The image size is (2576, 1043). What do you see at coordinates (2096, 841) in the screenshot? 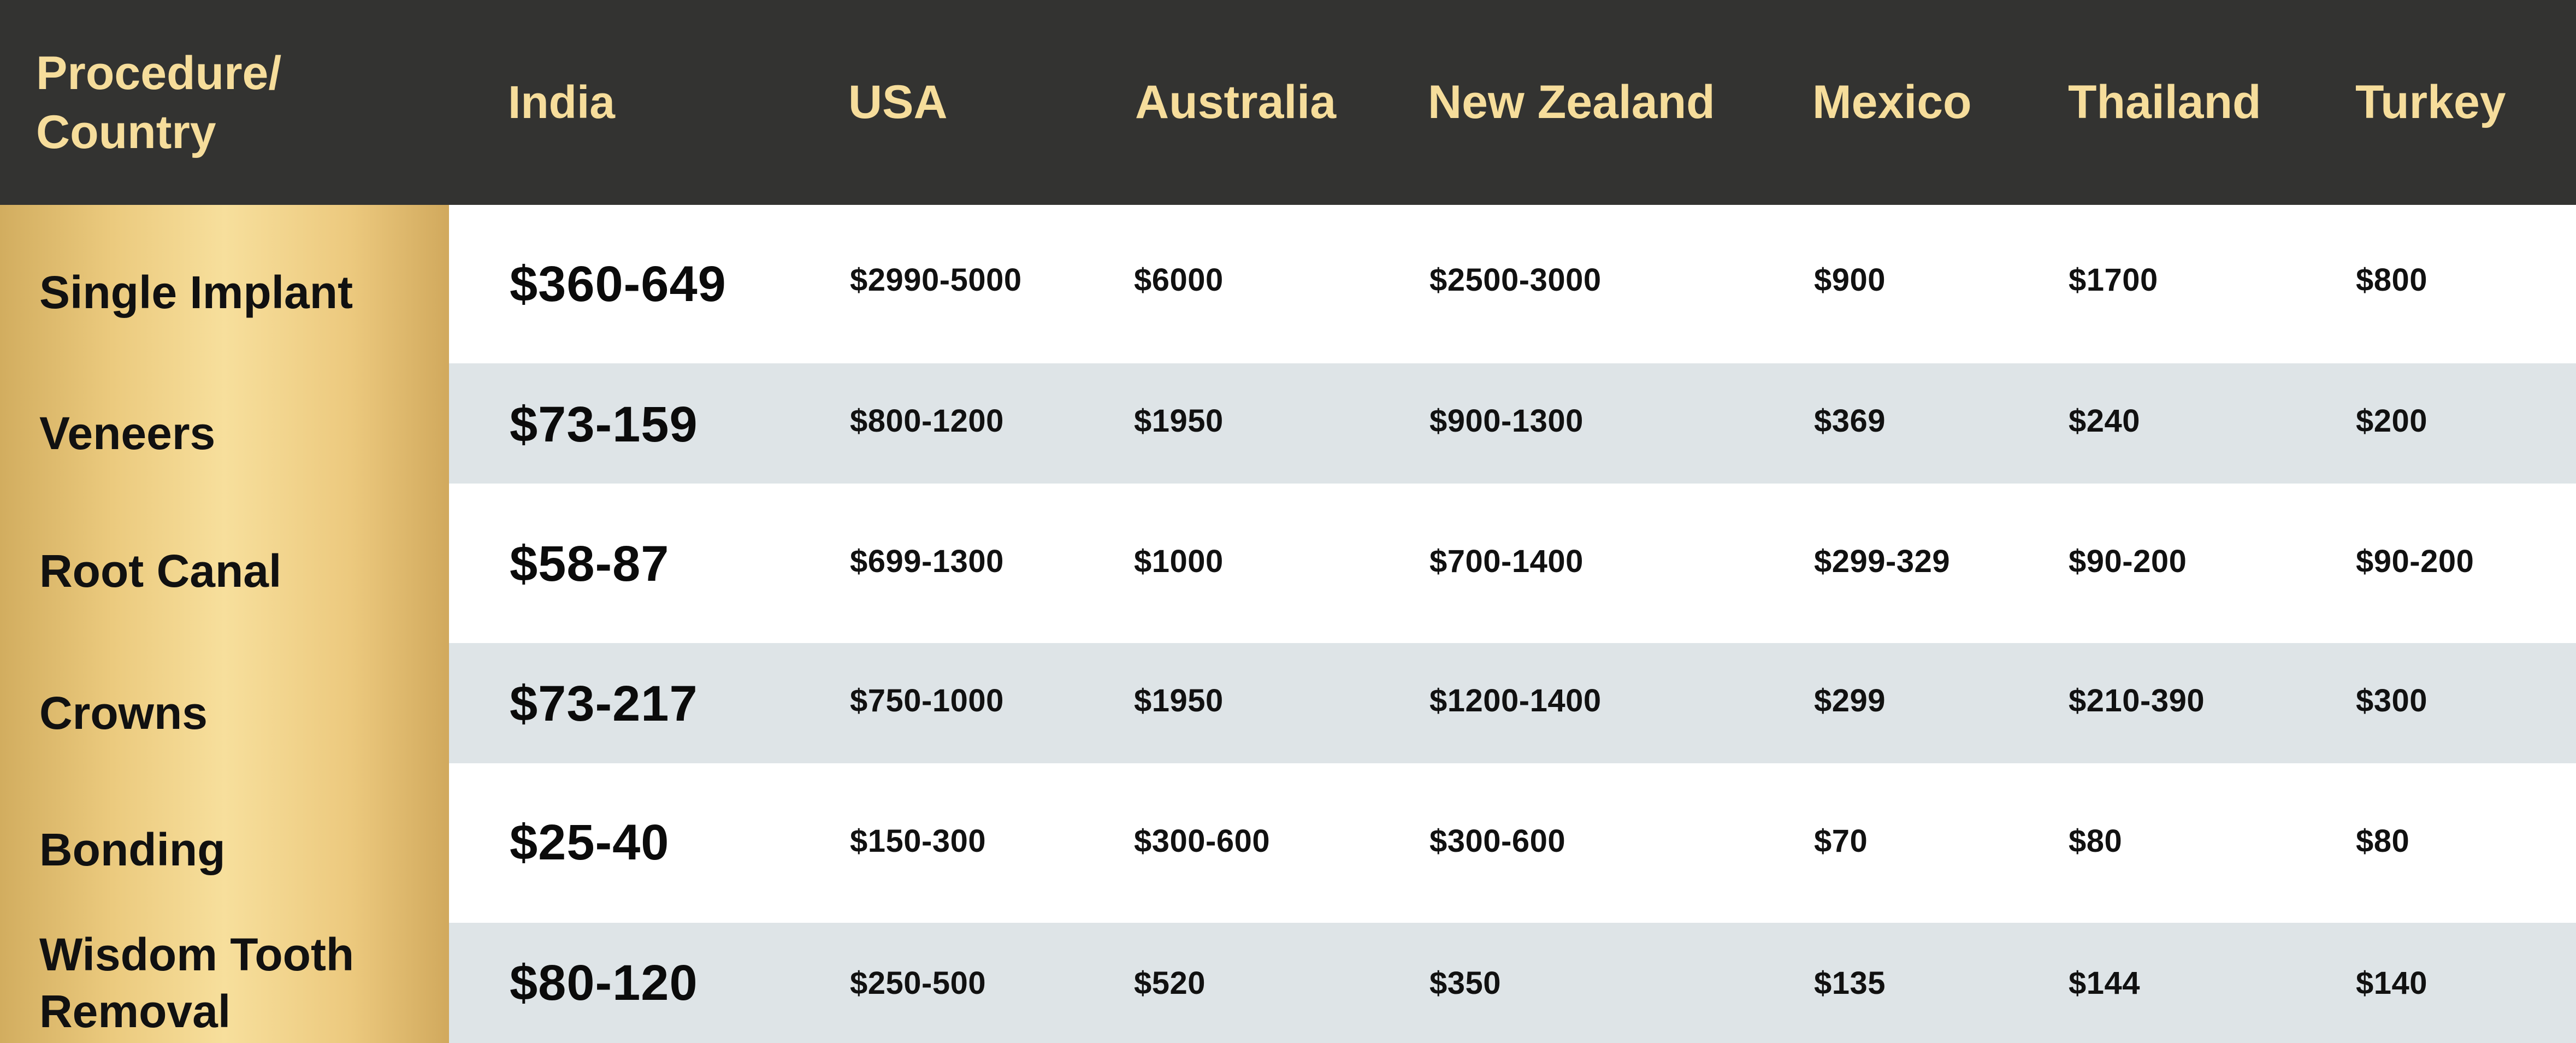
I see `price-thailand: $80` at bounding box center [2096, 841].